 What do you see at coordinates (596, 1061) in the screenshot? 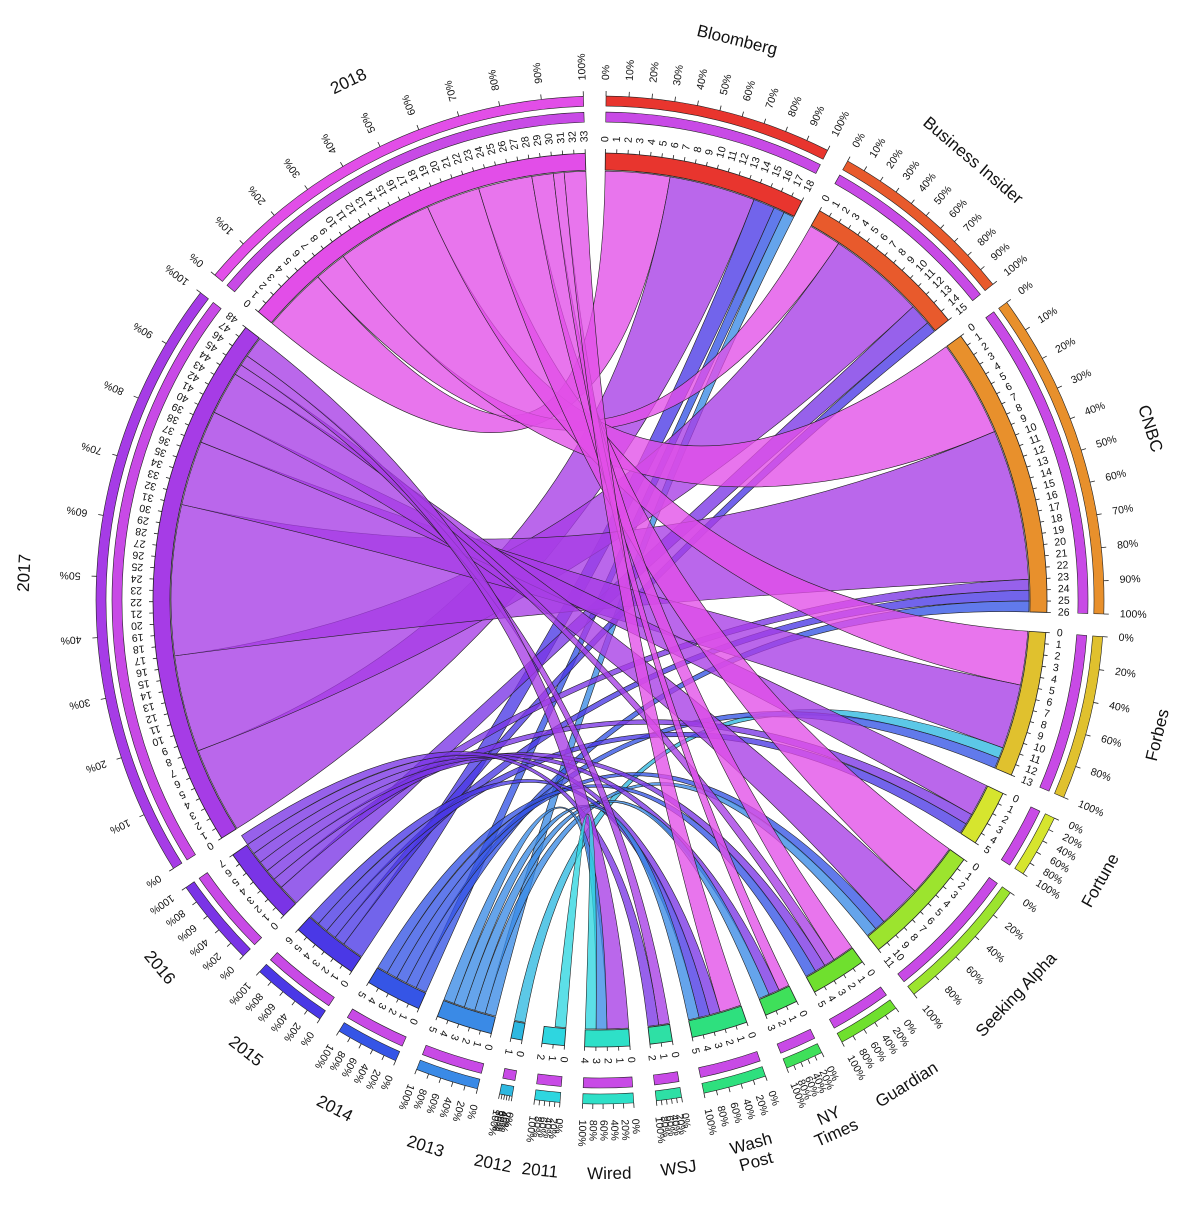
I see `tick-label: 3` at bounding box center [596, 1061].